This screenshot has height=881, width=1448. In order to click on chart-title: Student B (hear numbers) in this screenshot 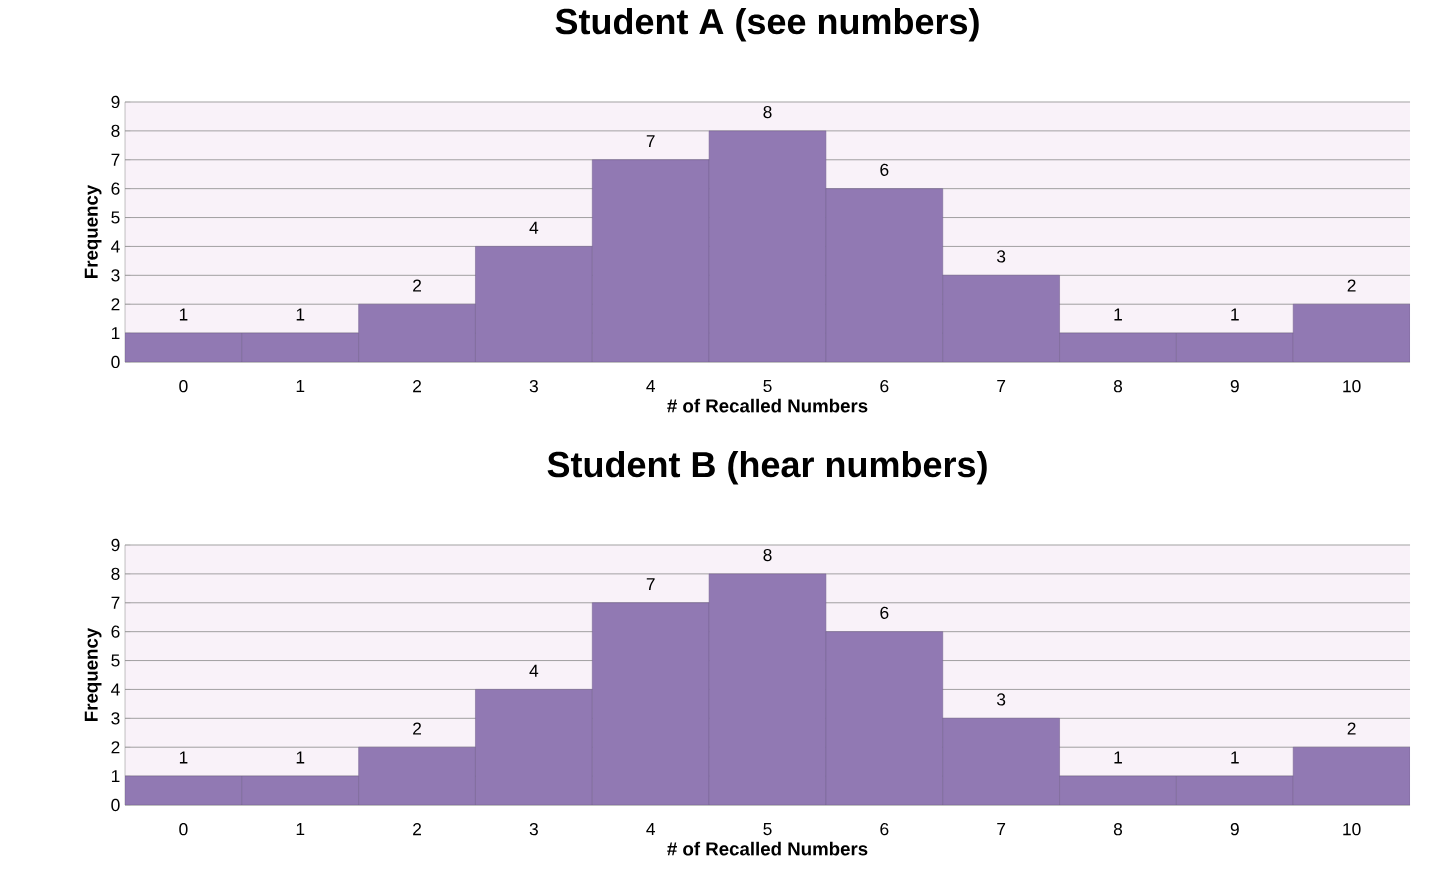, I will do `click(767, 467)`.